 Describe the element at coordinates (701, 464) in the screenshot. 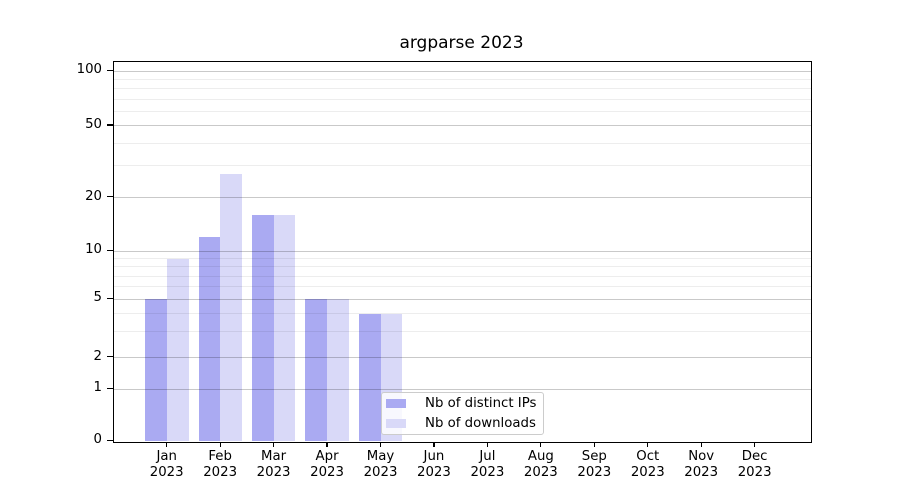

I see `x-tick-label-nov: Nov 2023` at that location.